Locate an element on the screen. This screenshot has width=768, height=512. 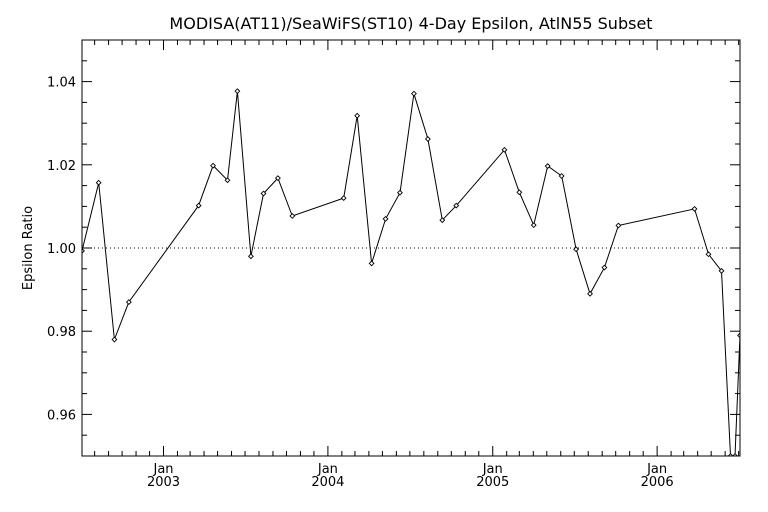
y-tick-label: 1.04 is located at coordinates (61, 83).